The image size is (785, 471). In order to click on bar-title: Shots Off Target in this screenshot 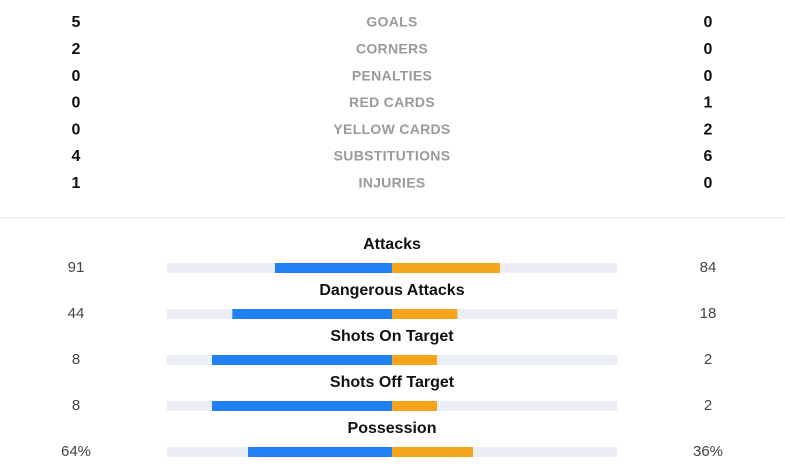, I will do `click(392, 382)`.